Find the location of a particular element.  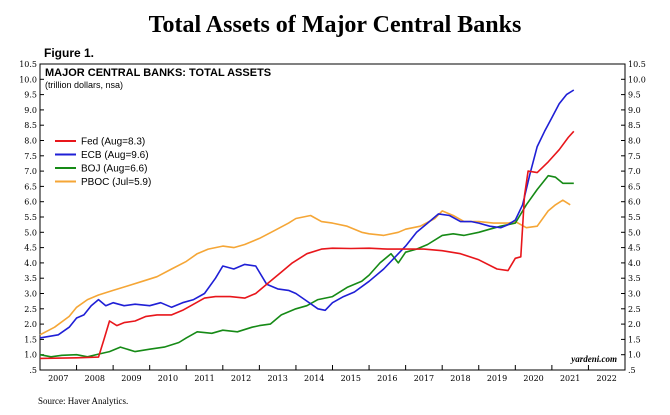

chart-subtitle: (trillion dollars, nsa) is located at coordinates (84, 85).